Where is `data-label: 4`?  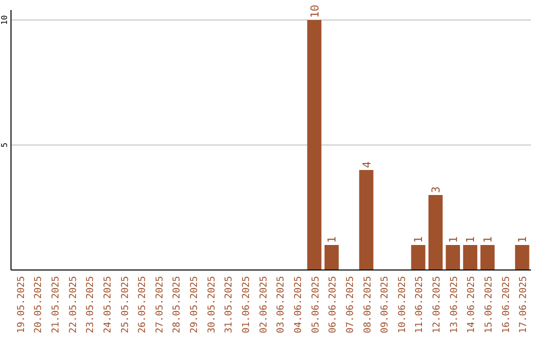
data-label: 4 is located at coordinates (367, 164).